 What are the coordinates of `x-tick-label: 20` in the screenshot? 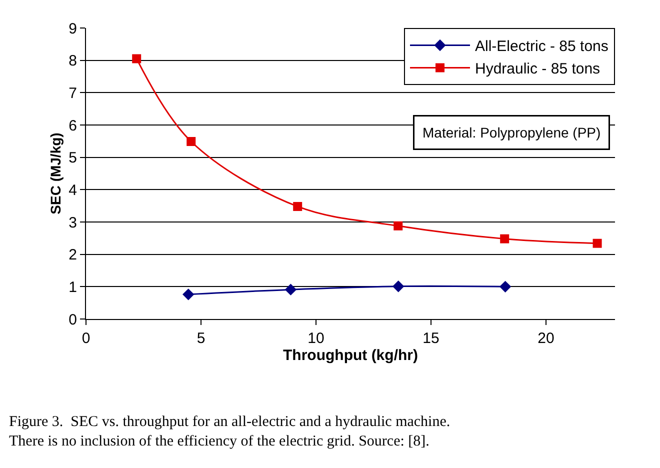 It's located at (546, 338).